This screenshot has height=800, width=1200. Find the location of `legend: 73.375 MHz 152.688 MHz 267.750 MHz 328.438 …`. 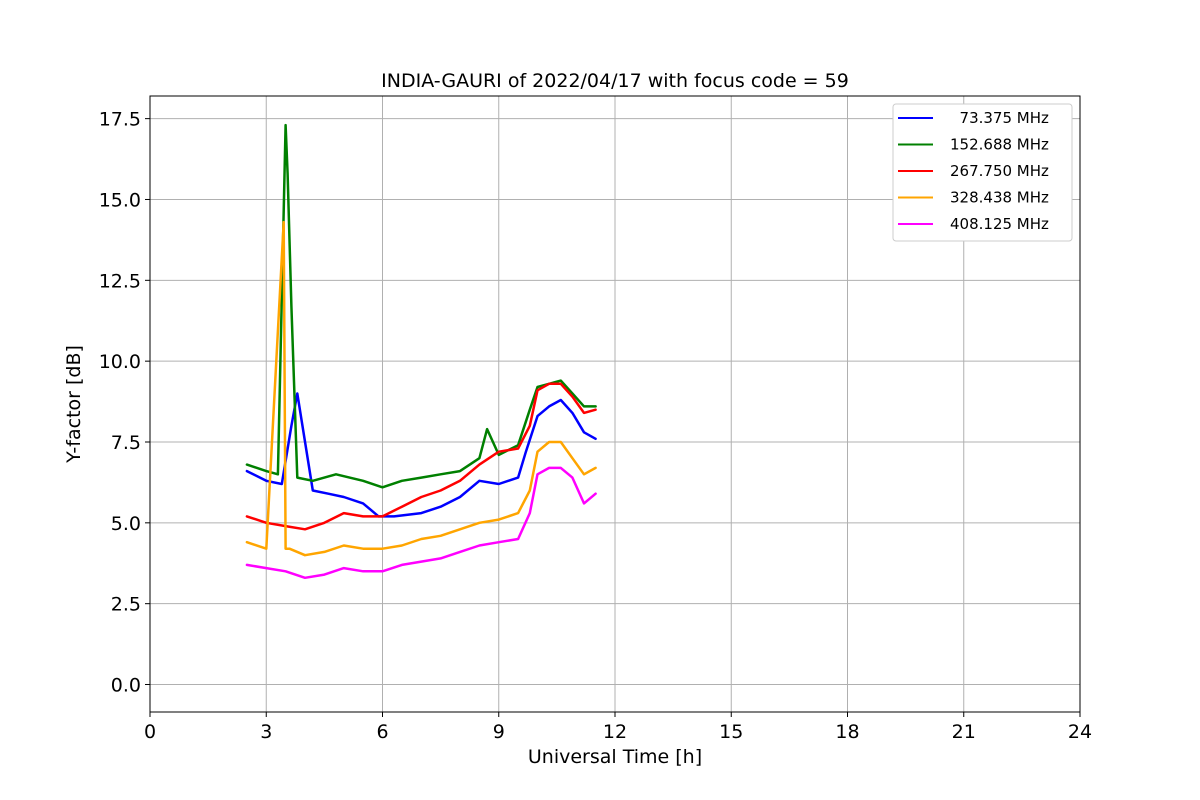

legend: 73.375 MHz 152.688 MHz 267.750 MHz 328.438 … is located at coordinates (982, 172).